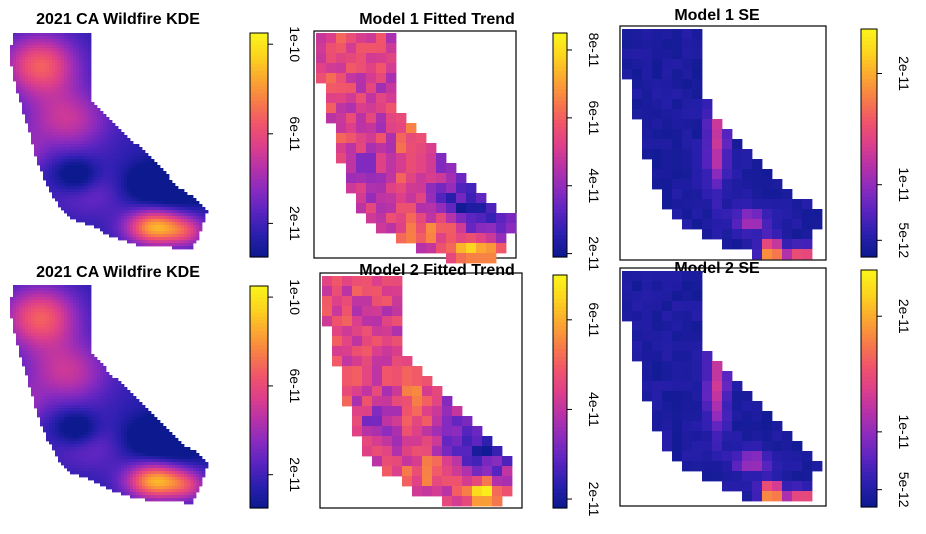  I want to click on panel-title: Model 1 Fitted Trend, so click(437, 19).